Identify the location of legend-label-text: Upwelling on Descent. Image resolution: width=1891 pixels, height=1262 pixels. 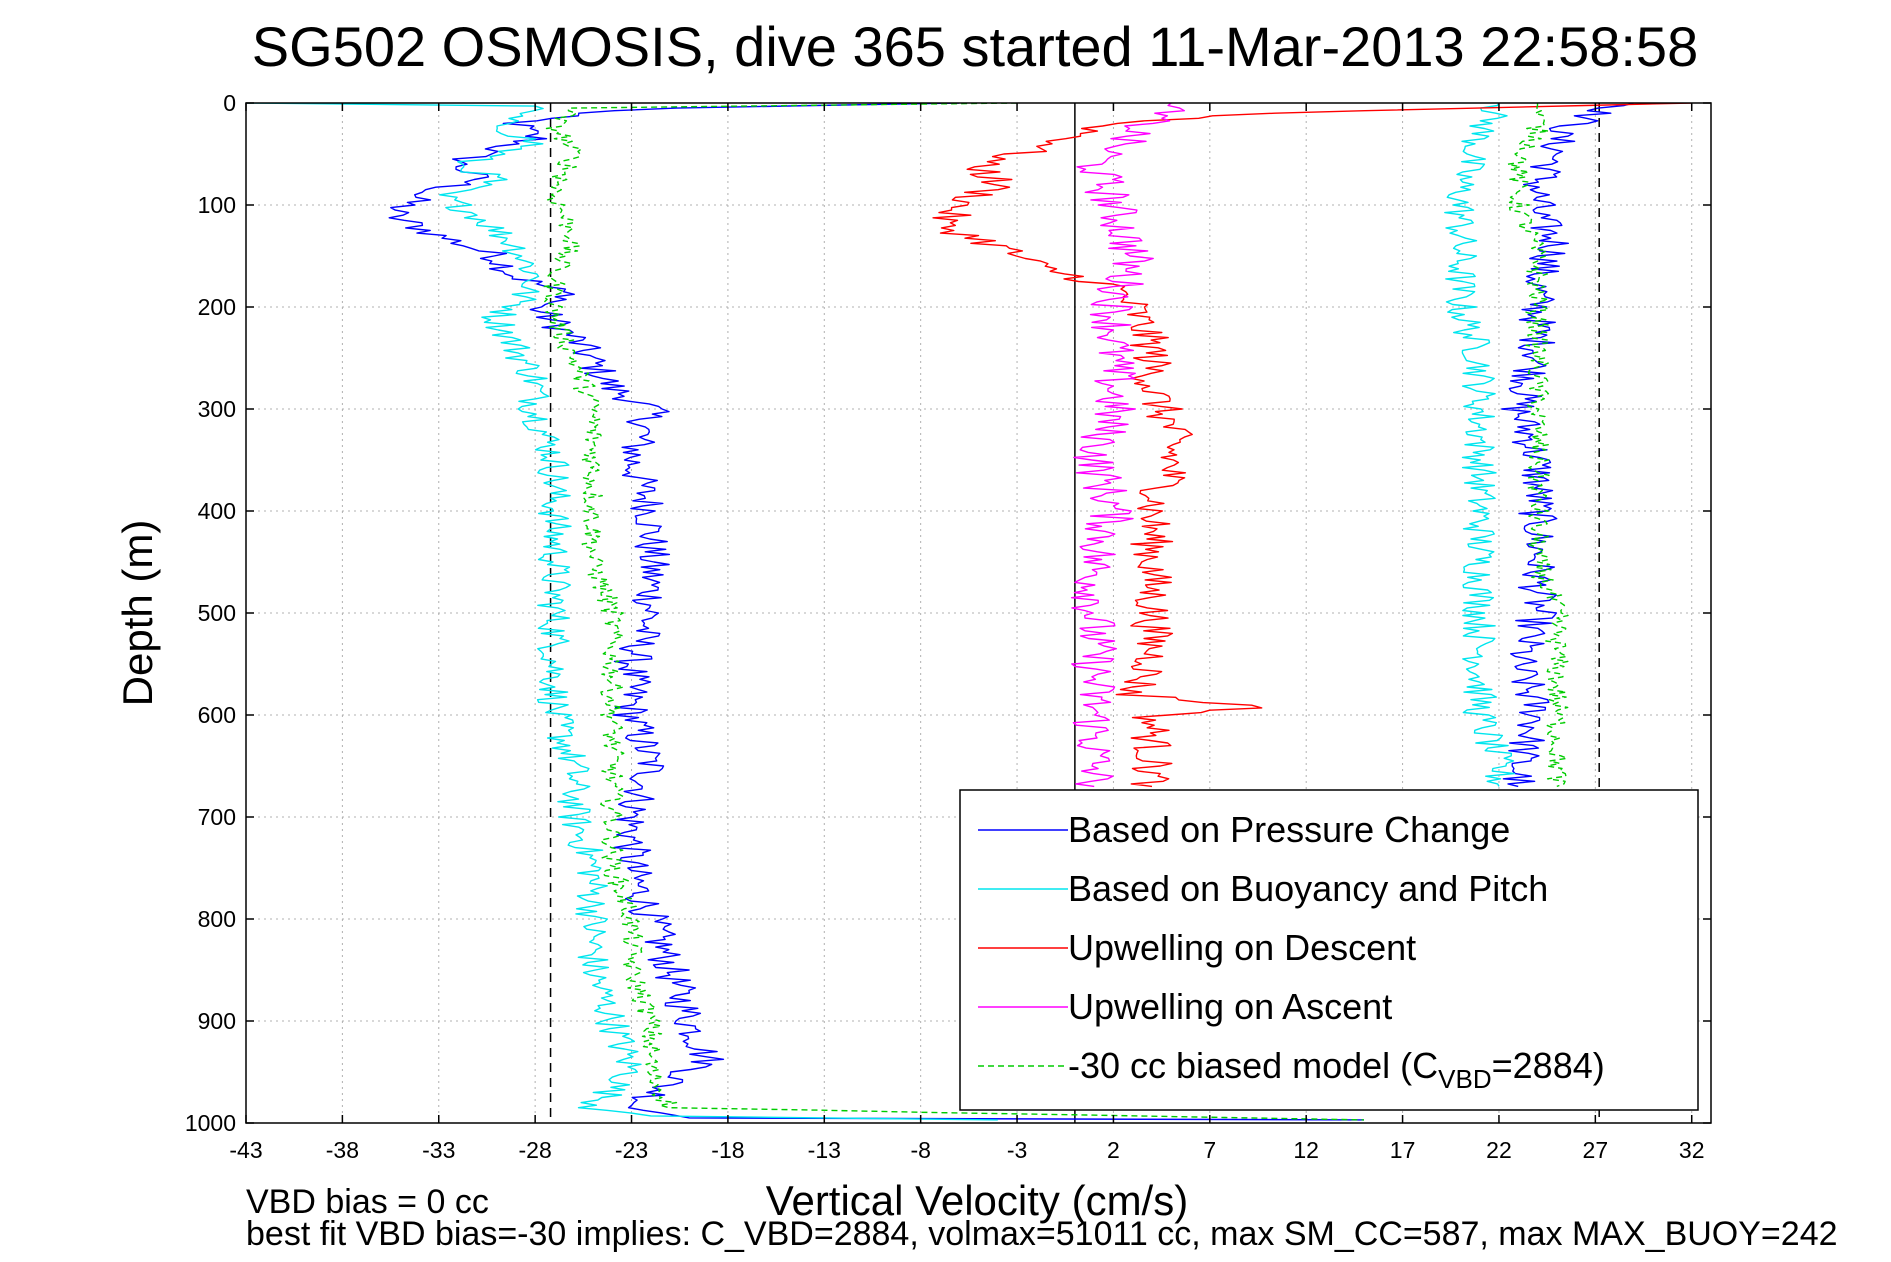
(1242, 947).